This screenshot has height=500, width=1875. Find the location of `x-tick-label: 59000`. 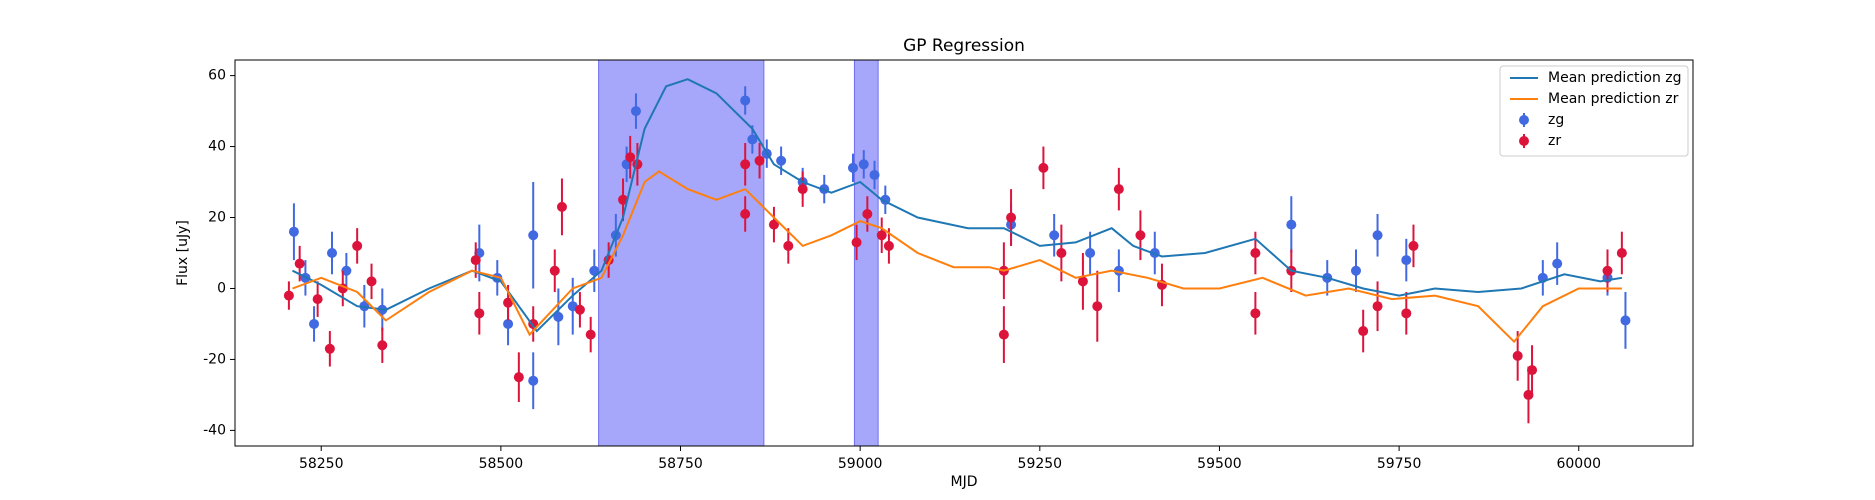

x-tick-label: 59000 is located at coordinates (860, 464).